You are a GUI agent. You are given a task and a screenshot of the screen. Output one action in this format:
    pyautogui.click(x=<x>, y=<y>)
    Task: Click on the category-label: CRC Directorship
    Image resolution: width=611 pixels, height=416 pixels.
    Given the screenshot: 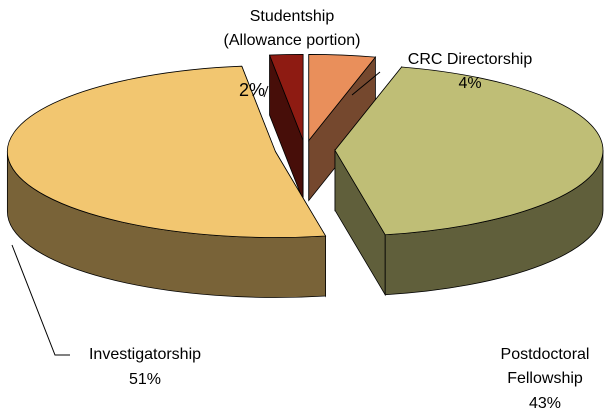 What is the action you would take?
    pyautogui.click(x=470, y=59)
    